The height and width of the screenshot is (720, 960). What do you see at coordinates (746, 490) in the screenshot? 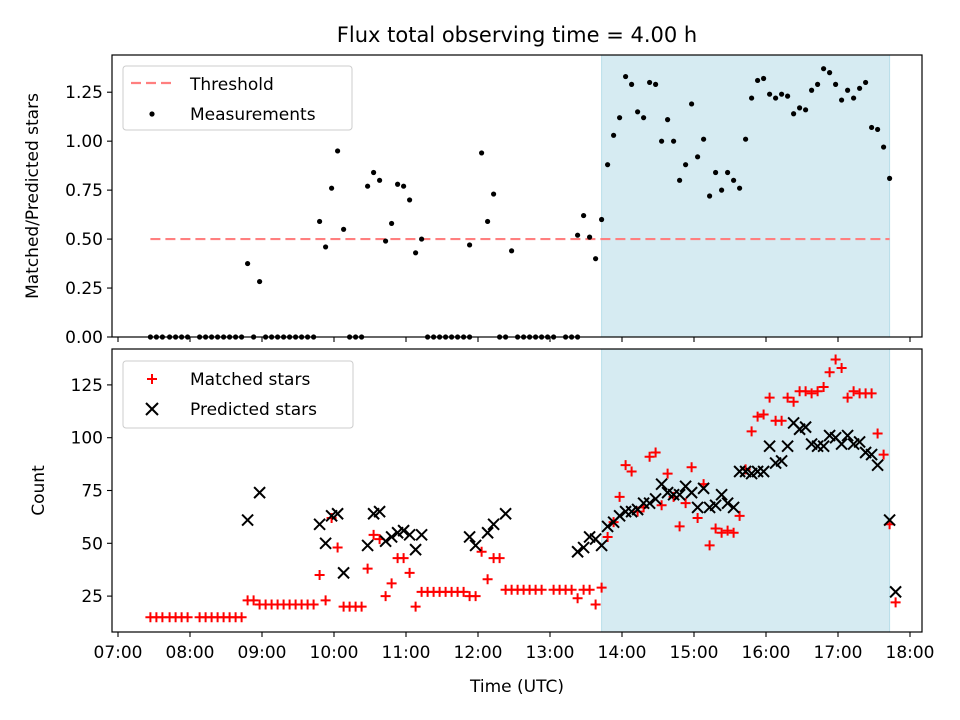
I see `bottom-observing-span-shade` at bounding box center [746, 490].